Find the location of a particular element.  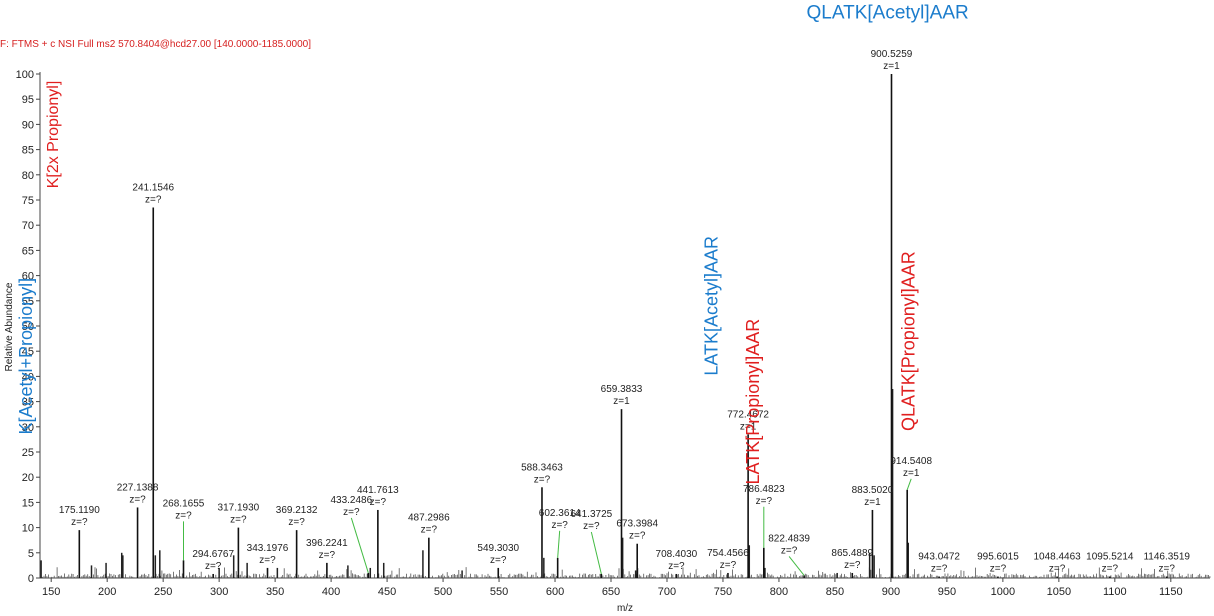

y-tick-label: 65 is located at coordinates (28, 251).